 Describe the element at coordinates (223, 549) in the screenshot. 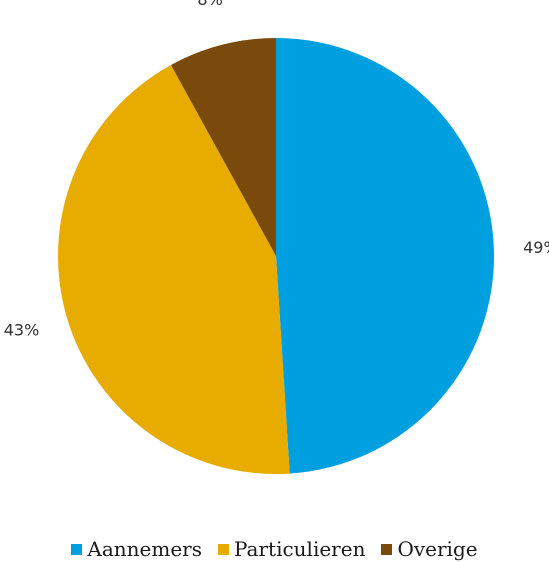

I see `legend-swatch-particulieren` at that location.